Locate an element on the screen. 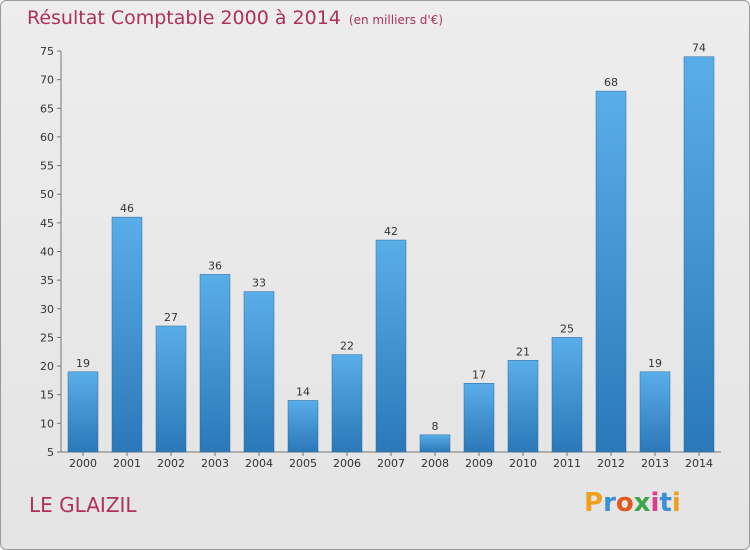 The width and height of the screenshot is (750, 550). bar-2006 is located at coordinates (347, 403).